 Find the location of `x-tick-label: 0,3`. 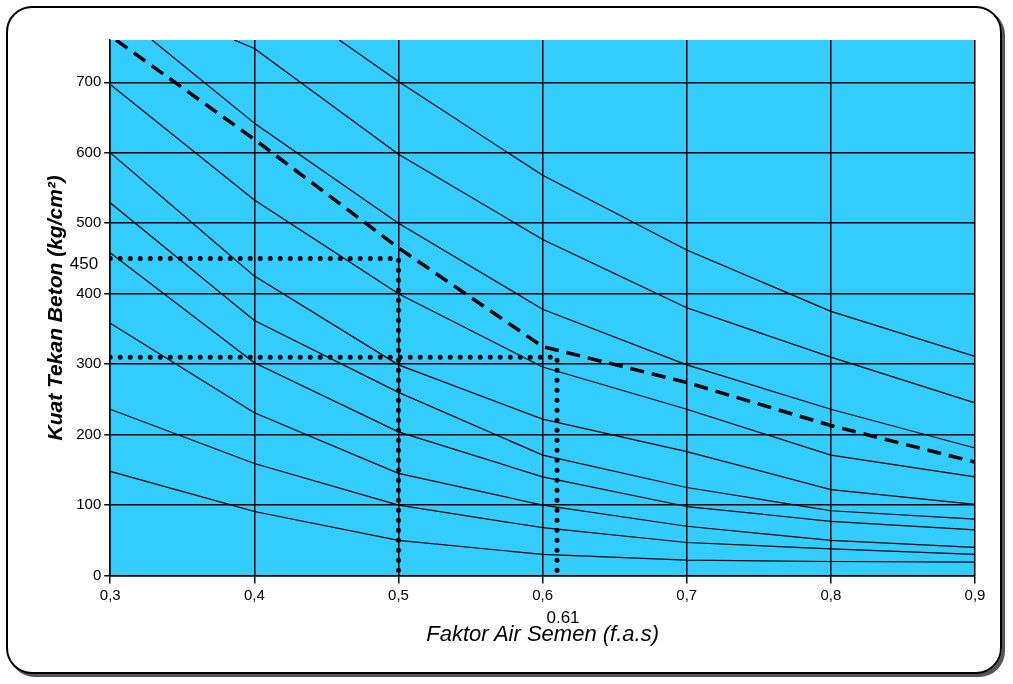

x-tick-label: 0,3 is located at coordinates (110, 594).